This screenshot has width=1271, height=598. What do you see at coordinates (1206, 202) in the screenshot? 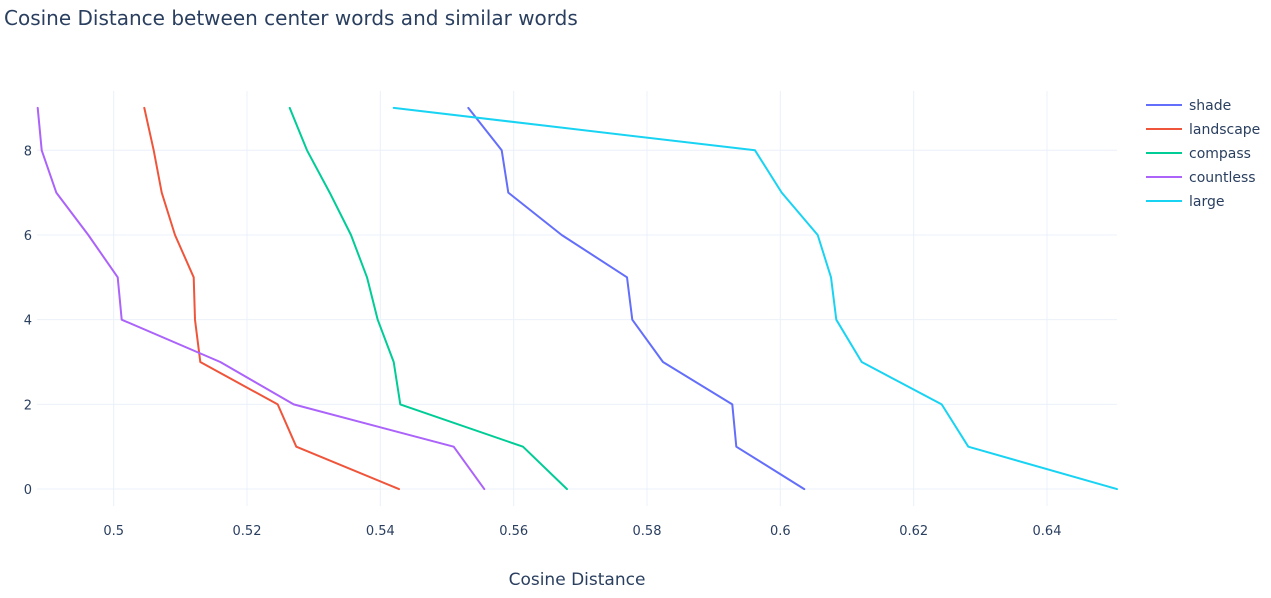
I see `legend-label: large` at bounding box center [1206, 202].